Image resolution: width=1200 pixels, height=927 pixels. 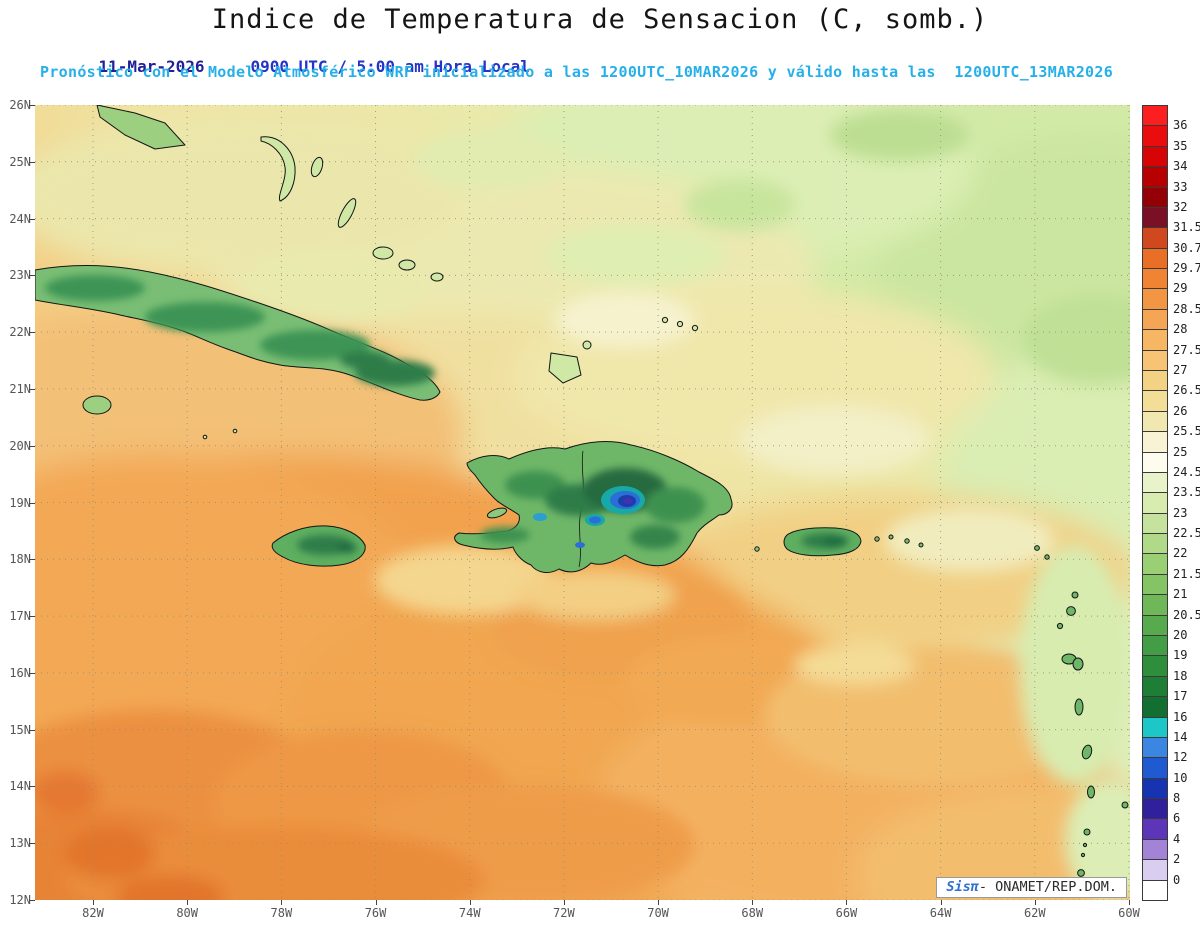 I want to click on legend-value-label: 22, so click(x=1180, y=553).